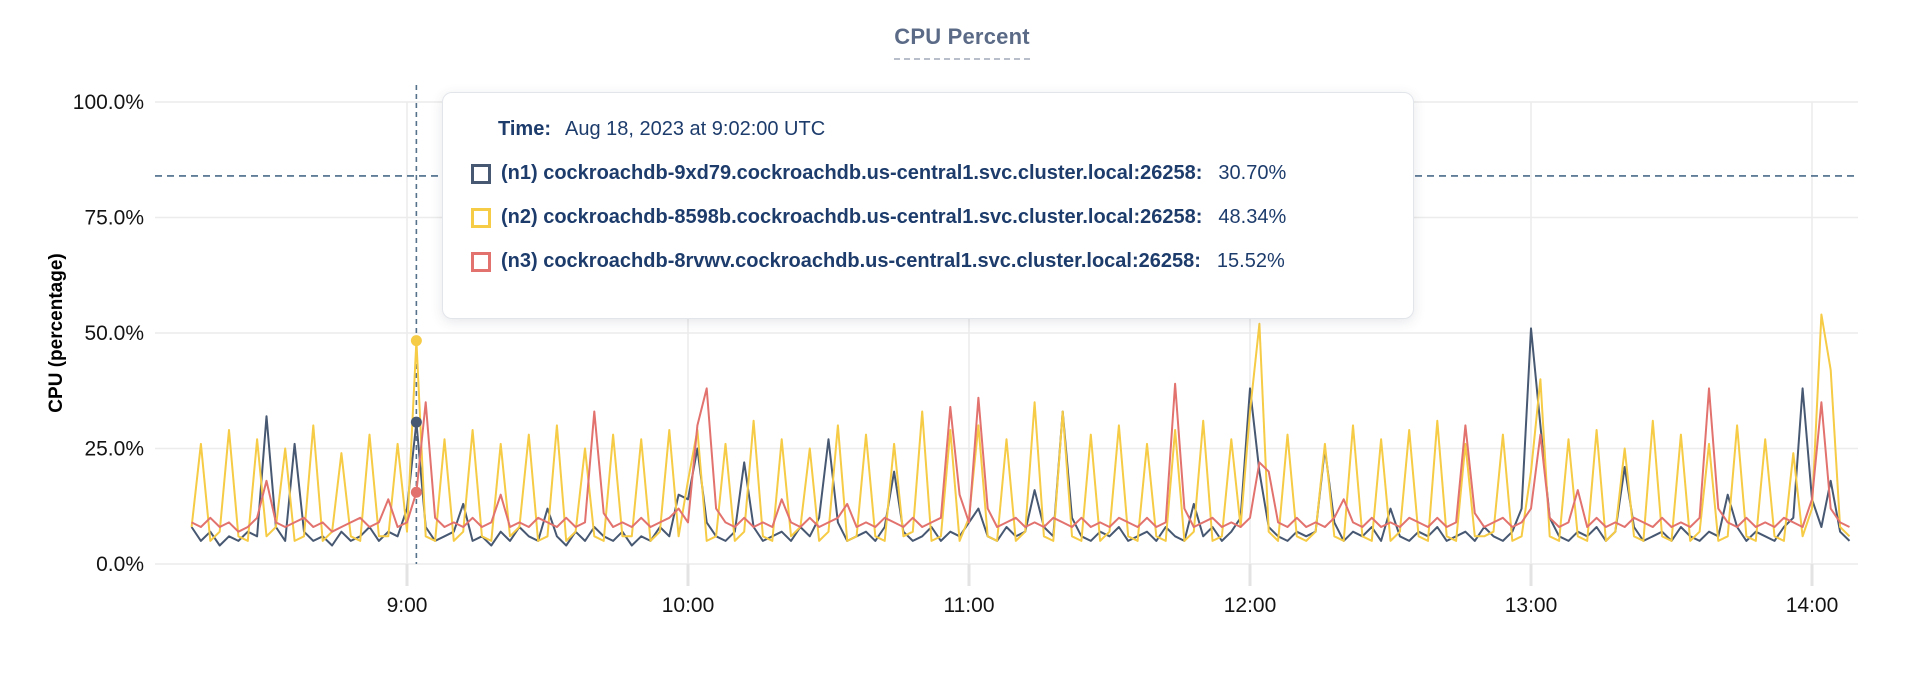  What do you see at coordinates (1250, 605) in the screenshot?
I see `x-axis-tick-label: 12:00` at bounding box center [1250, 605].